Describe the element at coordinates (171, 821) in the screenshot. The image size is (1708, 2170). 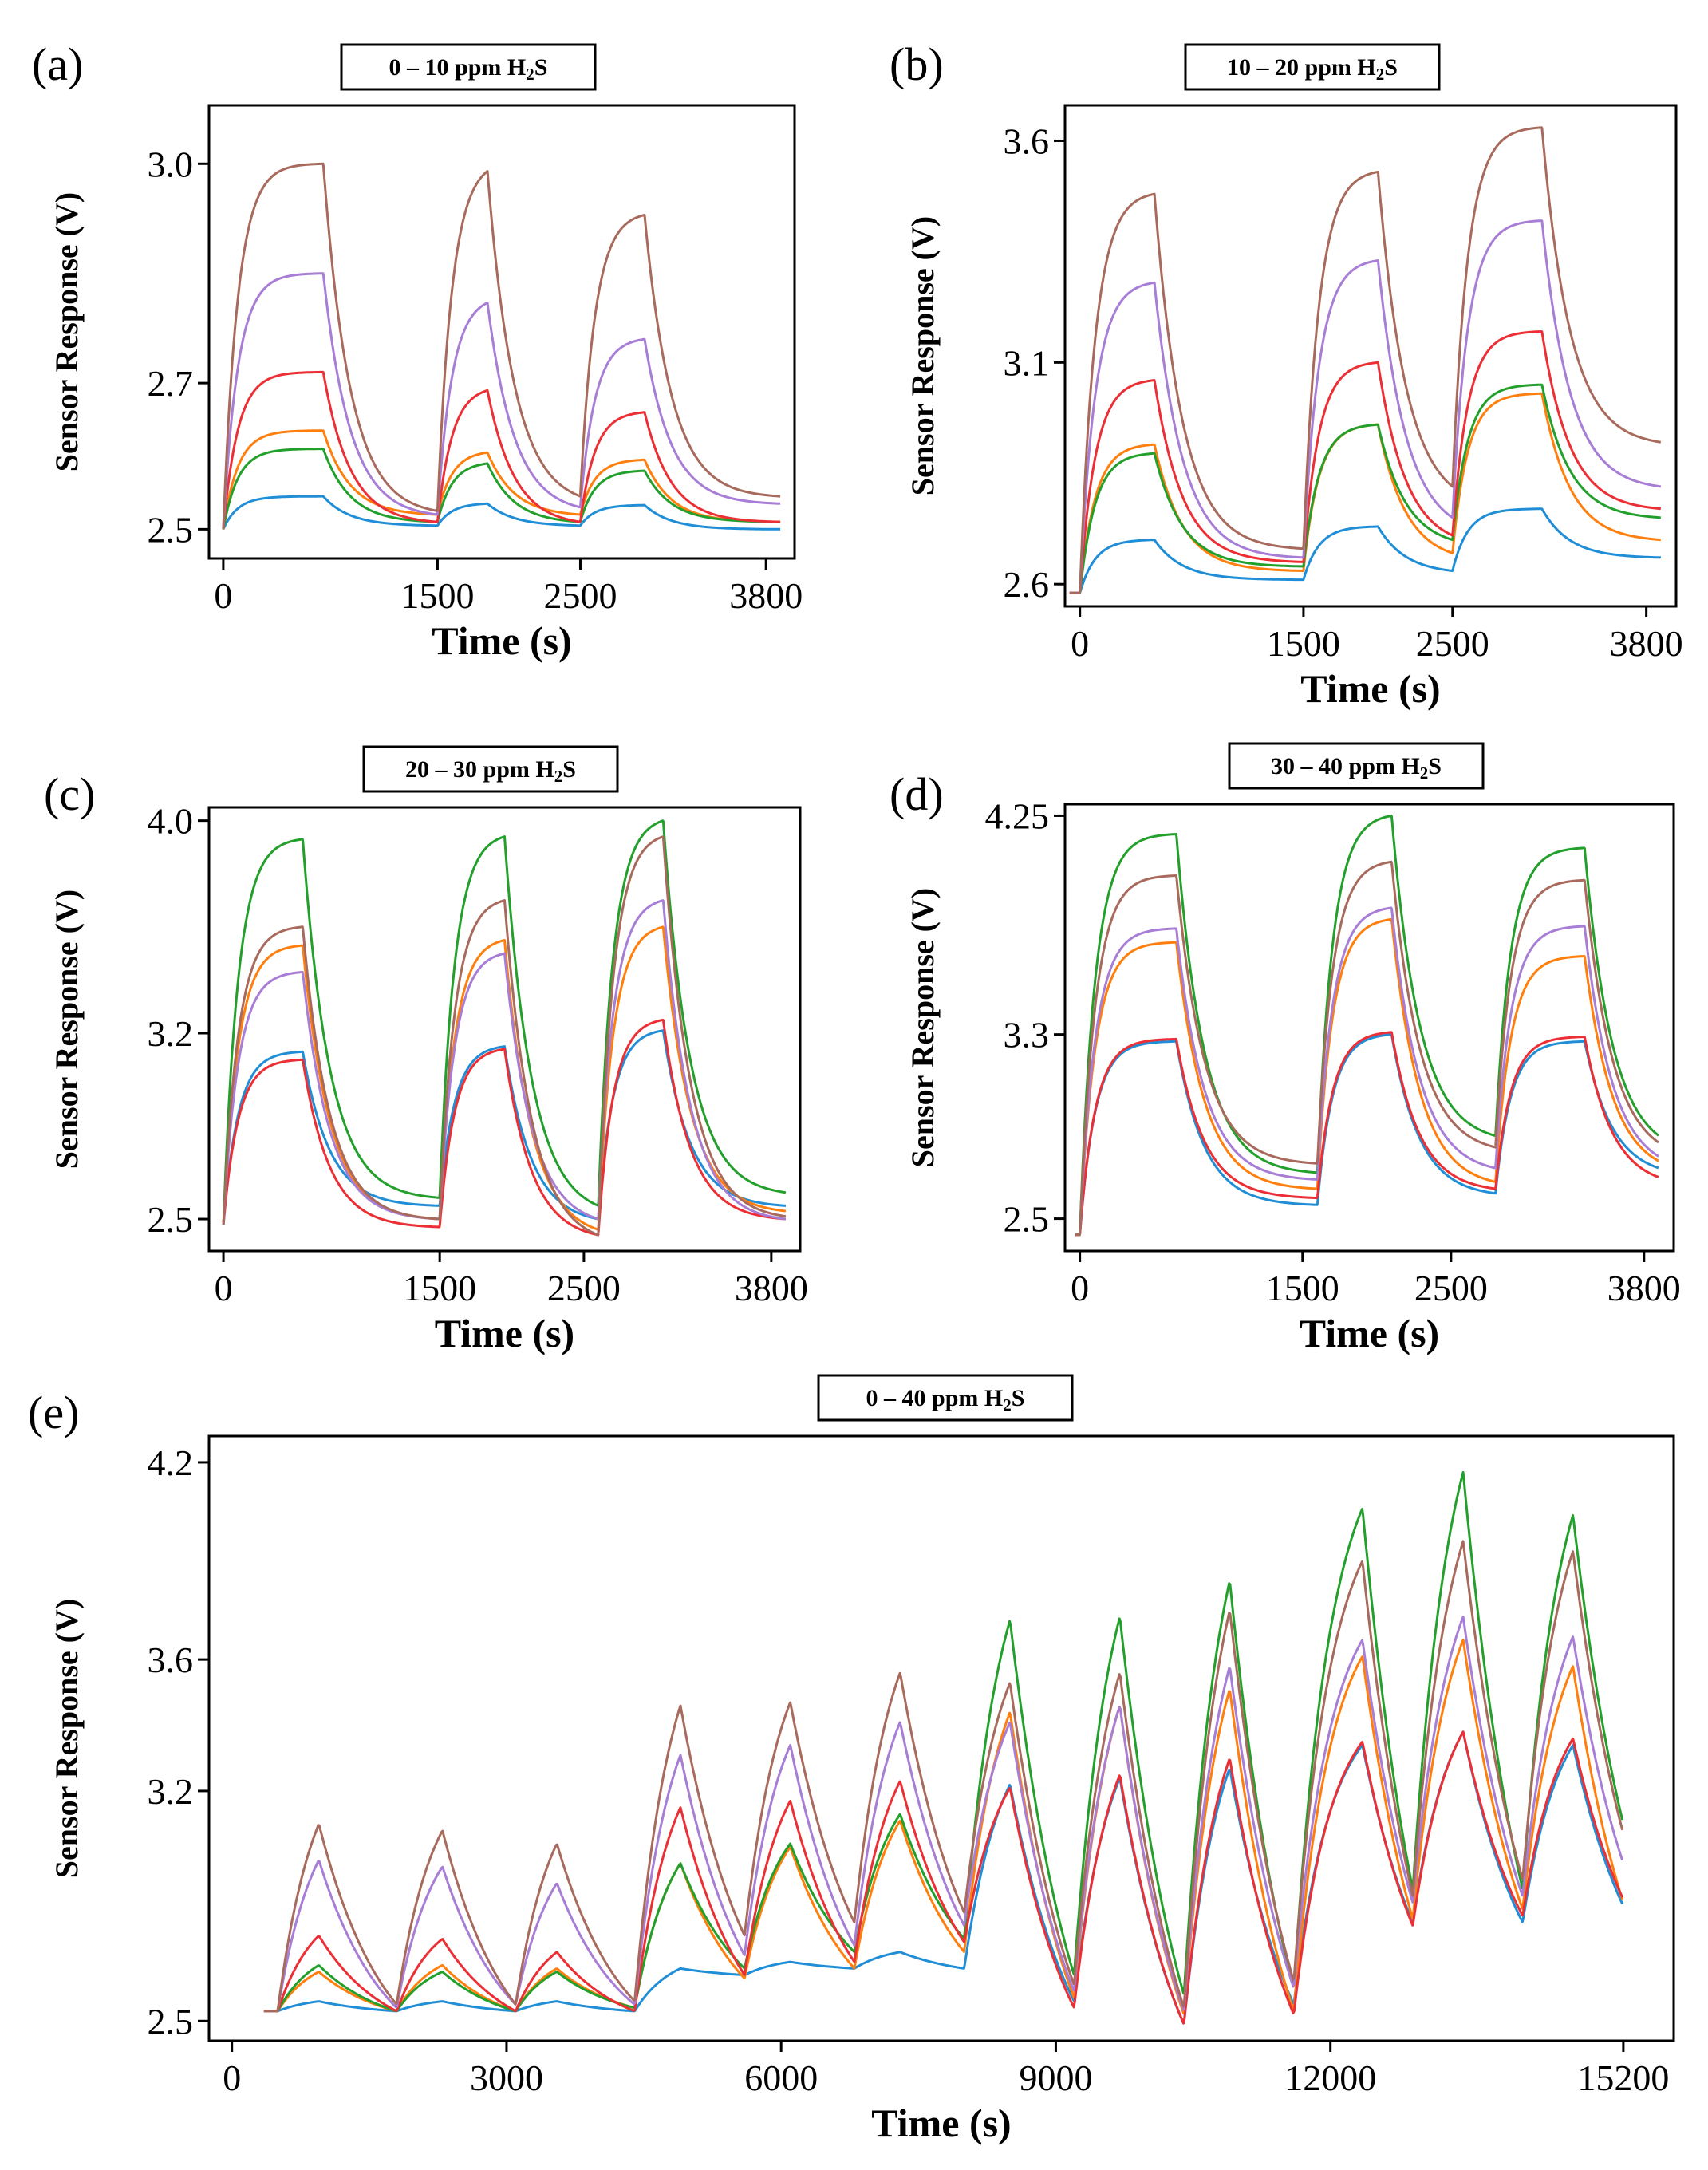
I see `y-tick-label: 4.0` at that location.